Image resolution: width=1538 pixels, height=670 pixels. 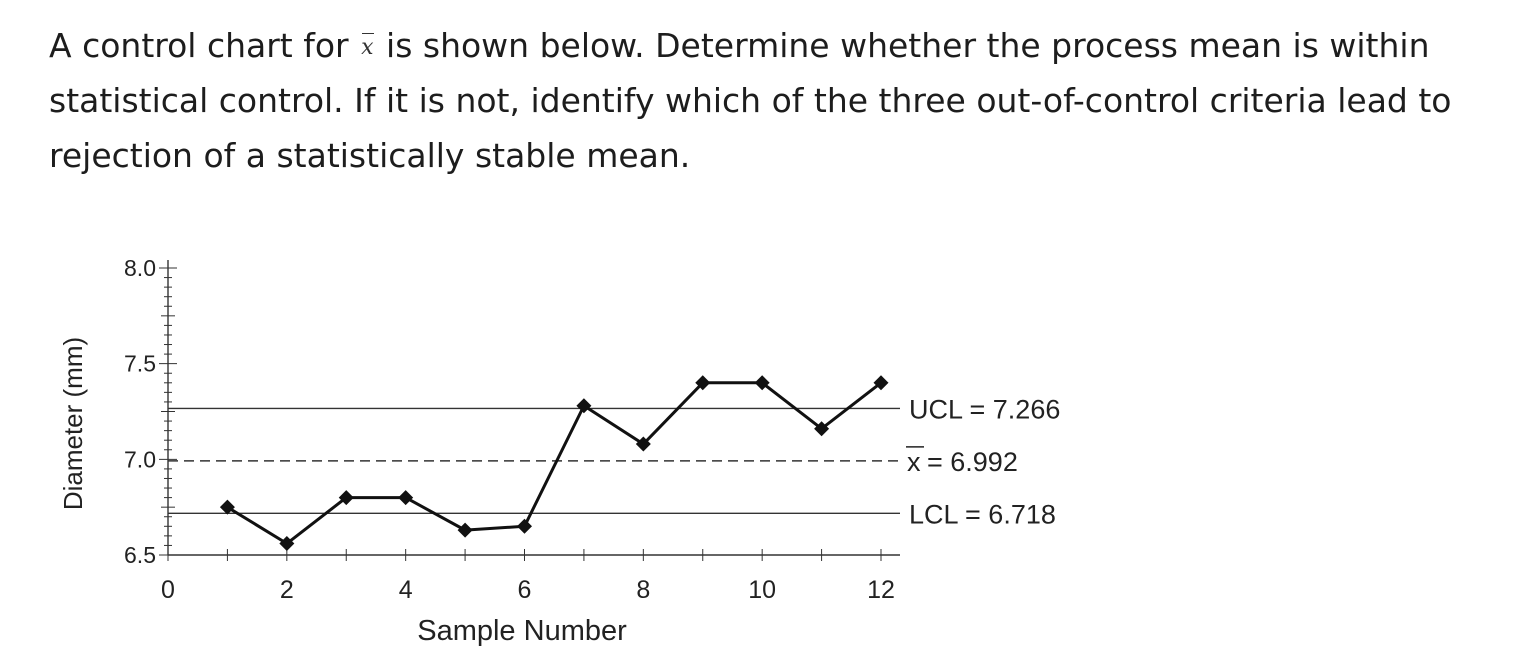 What do you see at coordinates (643, 590) in the screenshot?
I see `x-tick-label: 8` at bounding box center [643, 590].